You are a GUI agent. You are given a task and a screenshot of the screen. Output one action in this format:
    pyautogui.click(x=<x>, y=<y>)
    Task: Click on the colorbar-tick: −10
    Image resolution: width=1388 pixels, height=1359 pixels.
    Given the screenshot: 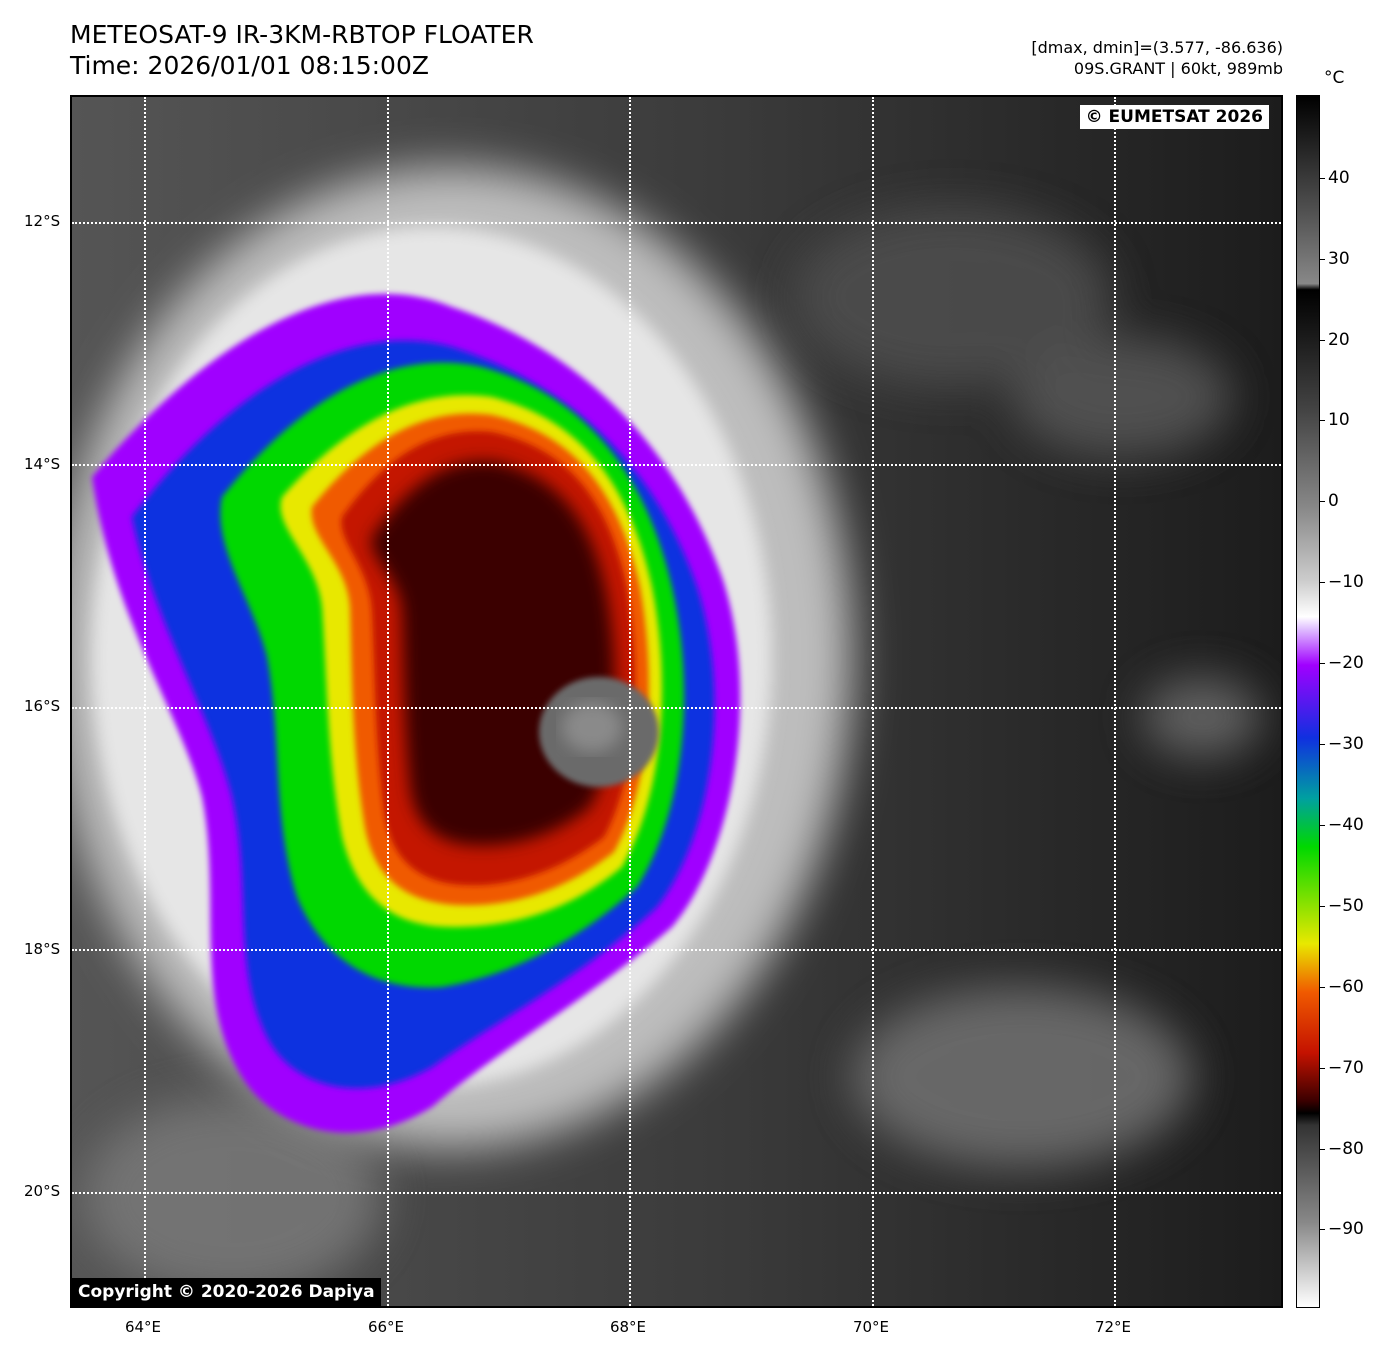 What is the action you would take?
    pyautogui.click(x=1346, y=582)
    